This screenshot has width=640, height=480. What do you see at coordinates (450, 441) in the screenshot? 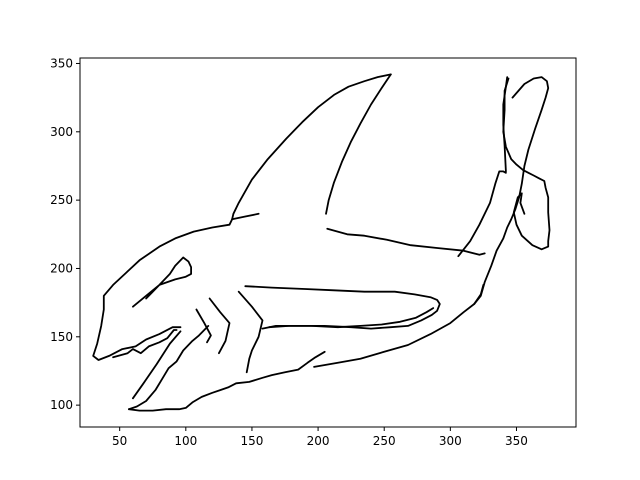
I see `x-tick-label: 300` at bounding box center [450, 441].